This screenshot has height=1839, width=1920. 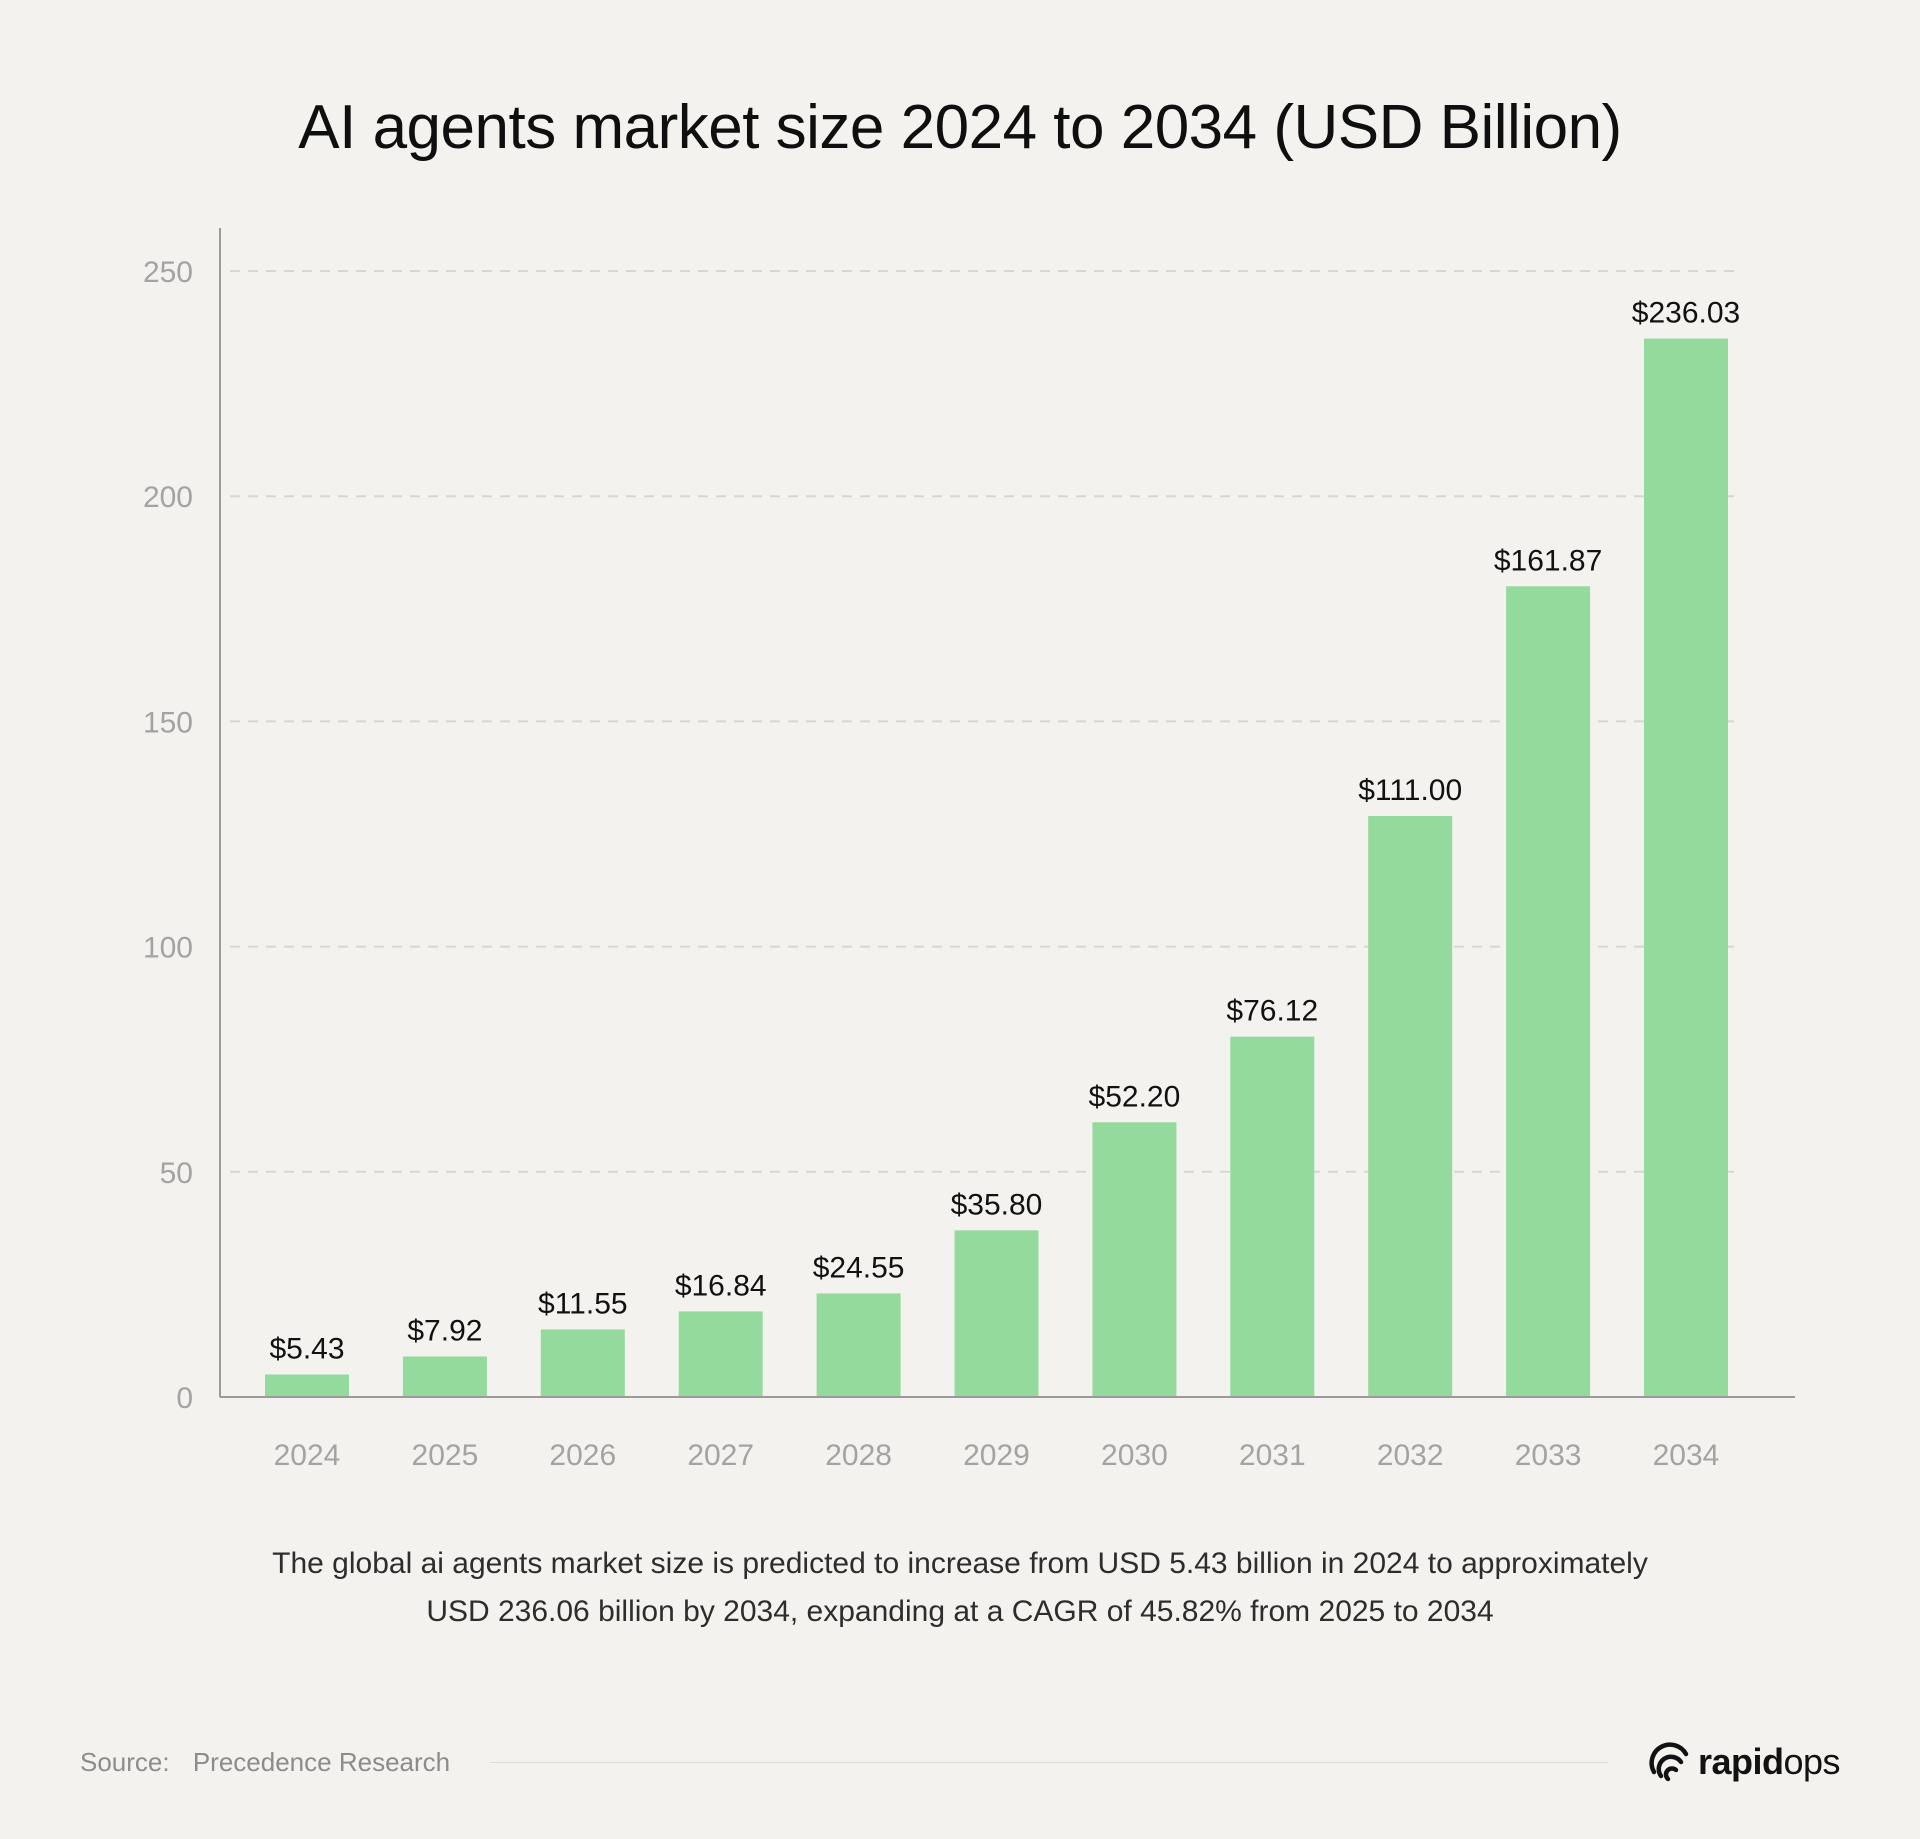 I want to click on x-tick-label: 2029, so click(x=996, y=1455).